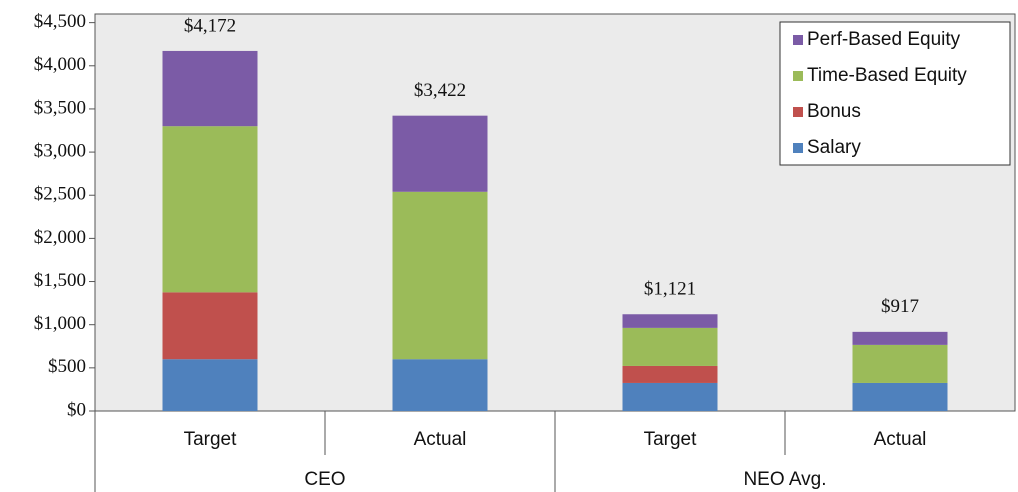  What do you see at coordinates (60, 21) in the screenshot?
I see `y-tick-label: $4,500` at bounding box center [60, 21].